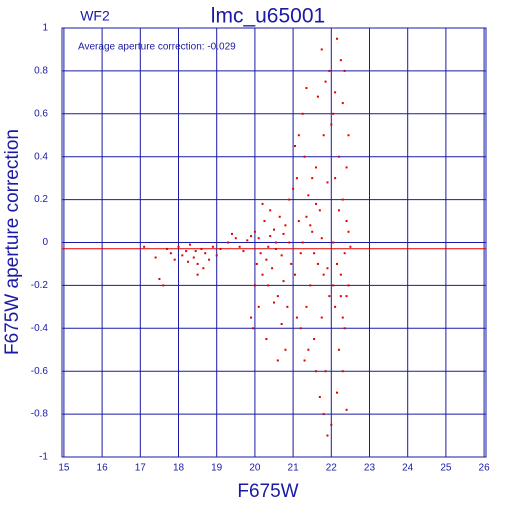 This screenshot has height=512, width=512. What do you see at coordinates (64, 468) in the screenshot?
I see `x-tick-label: 15` at bounding box center [64, 468].